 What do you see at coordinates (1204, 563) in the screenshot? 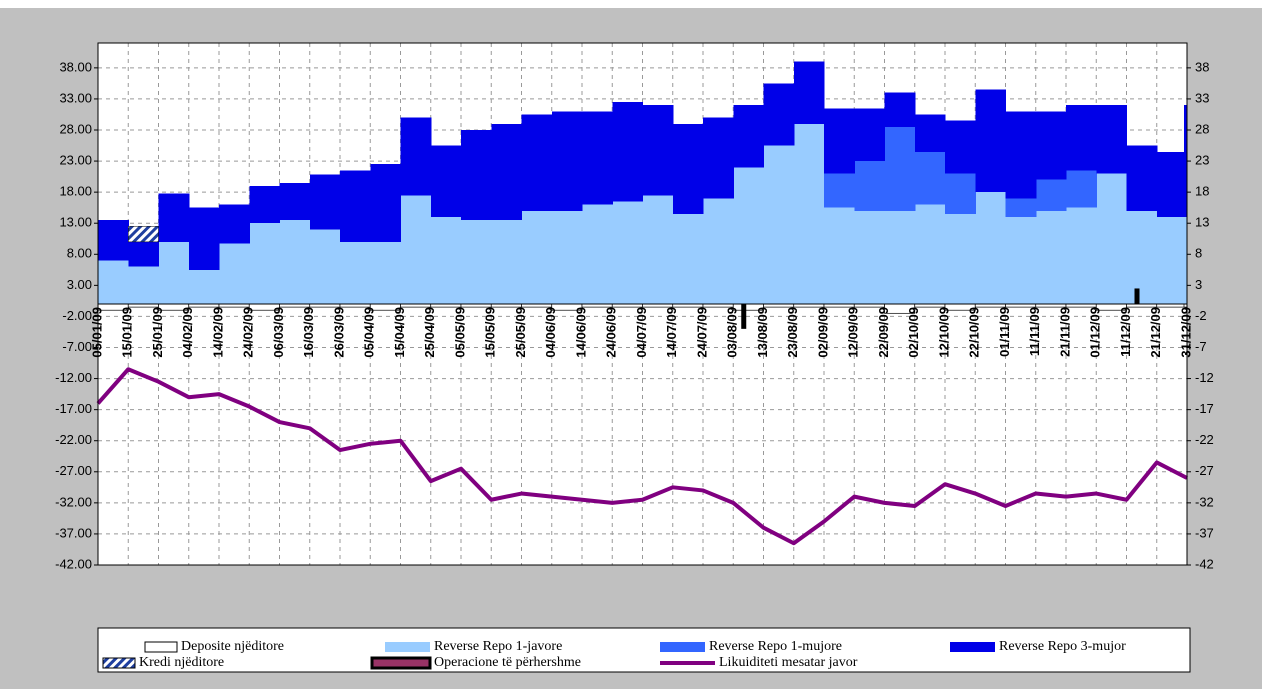
I see `y2-tick-label: -42` at bounding box center [1204, 563].